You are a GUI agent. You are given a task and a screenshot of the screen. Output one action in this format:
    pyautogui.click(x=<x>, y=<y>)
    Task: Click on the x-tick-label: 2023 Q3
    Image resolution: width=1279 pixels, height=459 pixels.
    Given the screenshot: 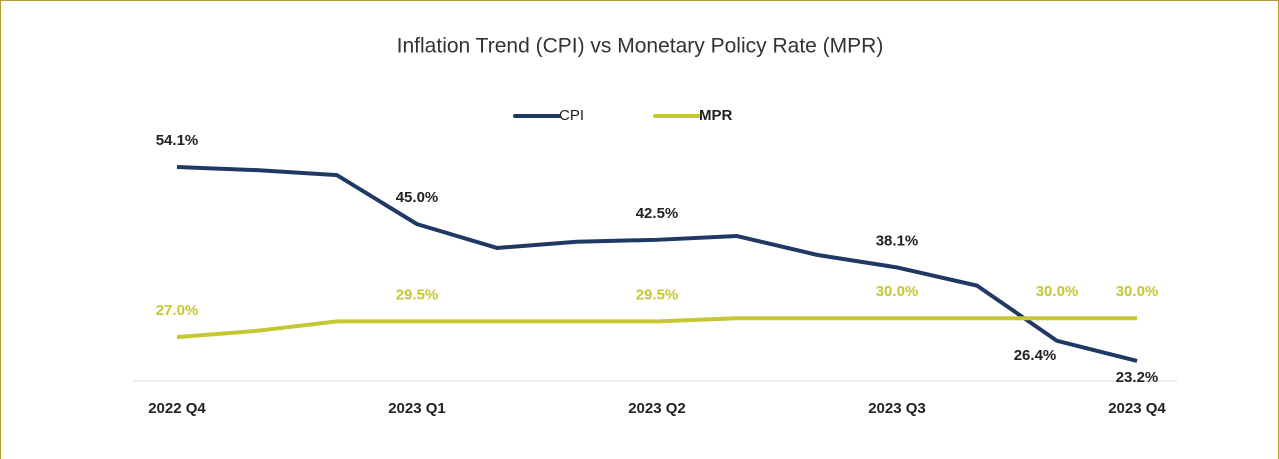 What is the action you would take?
    pyautogui.click(x=897, y=408)
    